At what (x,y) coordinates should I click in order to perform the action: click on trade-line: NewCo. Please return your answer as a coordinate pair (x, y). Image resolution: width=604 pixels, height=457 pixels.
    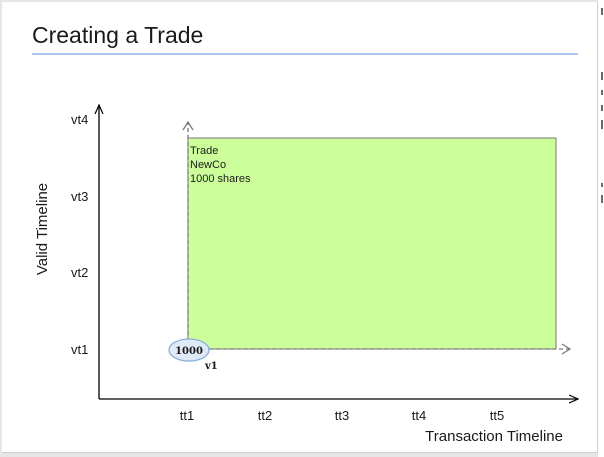
    Looking at the image, I should click on (208, 165).